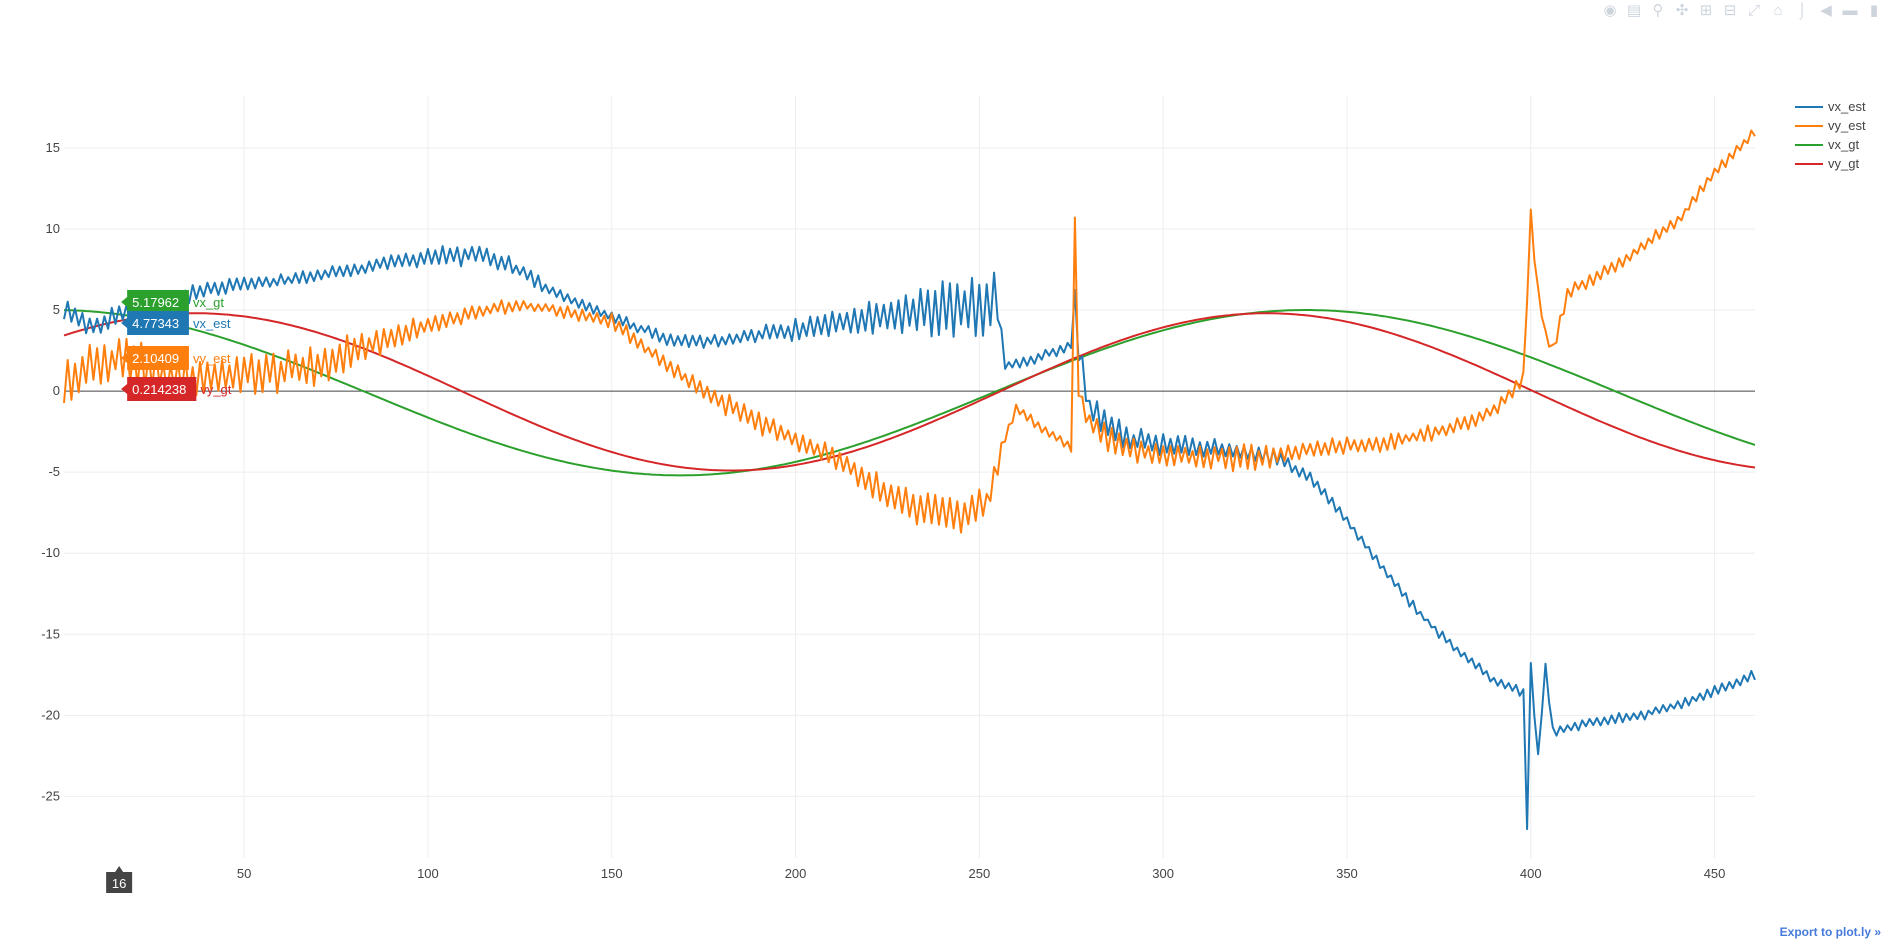 This screenshot has height=943, width=1889. Describe the element at coordinates (53, 228) in the screenshot. I see `y-tick-label: 10` at that location.